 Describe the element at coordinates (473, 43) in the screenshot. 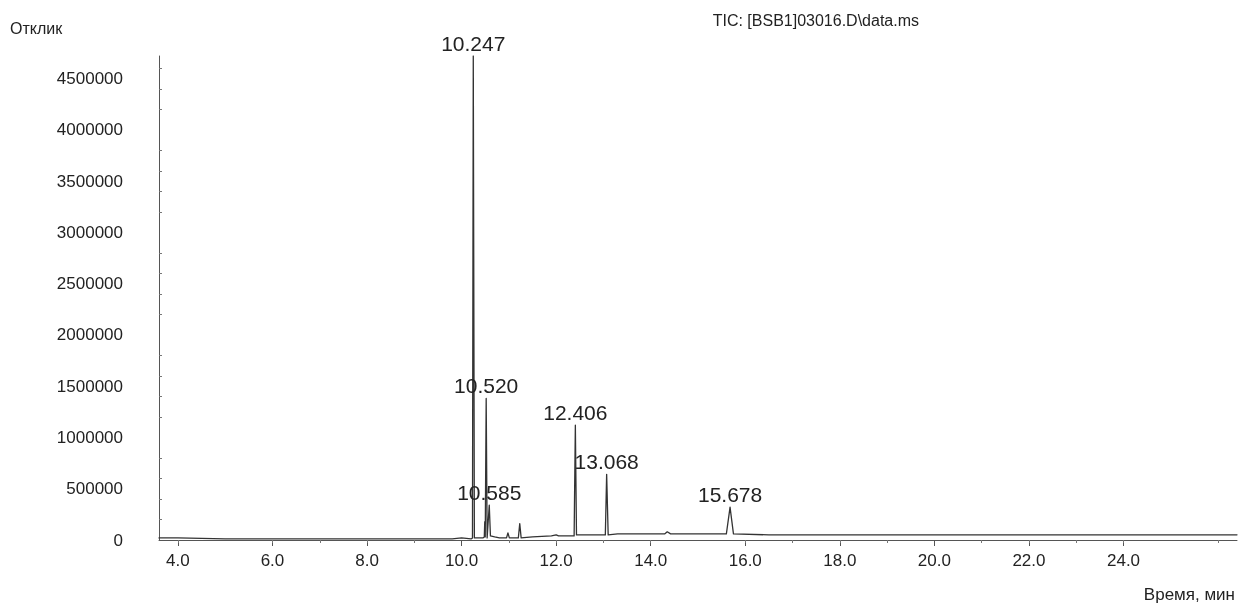

I see `annotation: 10.247` at that location.